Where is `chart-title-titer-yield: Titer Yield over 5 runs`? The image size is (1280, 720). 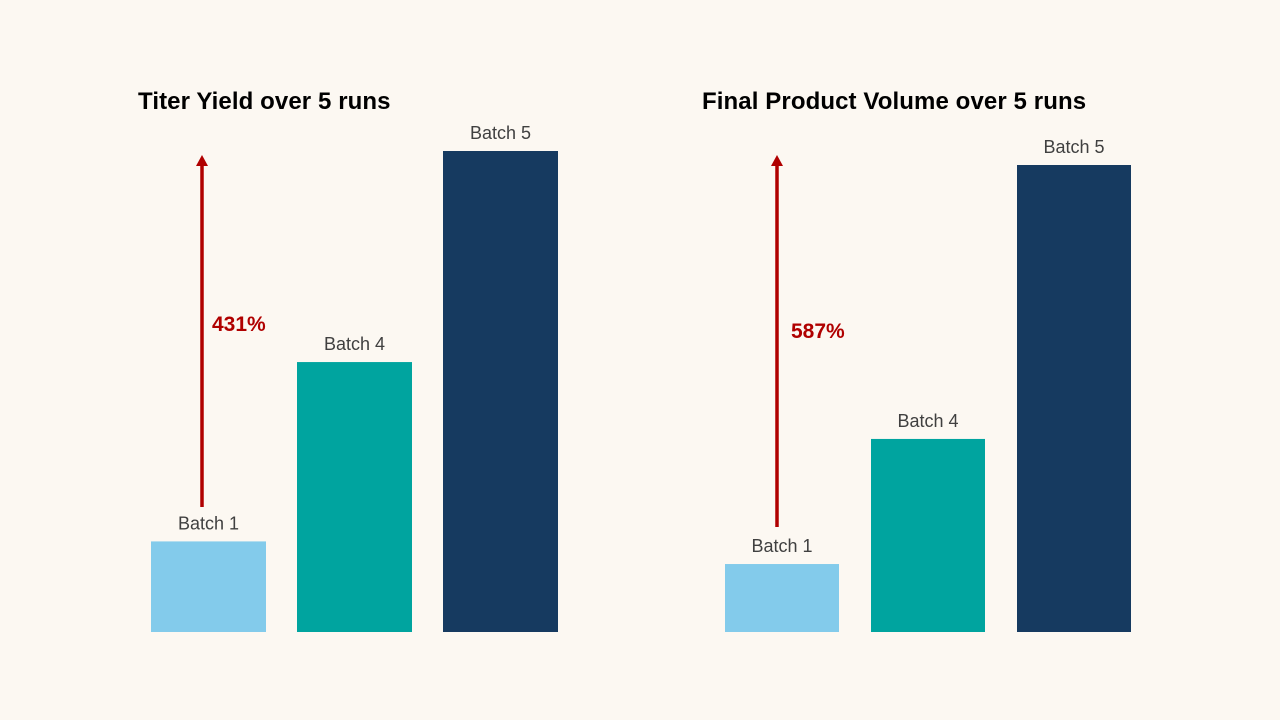 chart-title-titer-yield: Titer Yield over 5 runs is located at coordinates (264, 101).